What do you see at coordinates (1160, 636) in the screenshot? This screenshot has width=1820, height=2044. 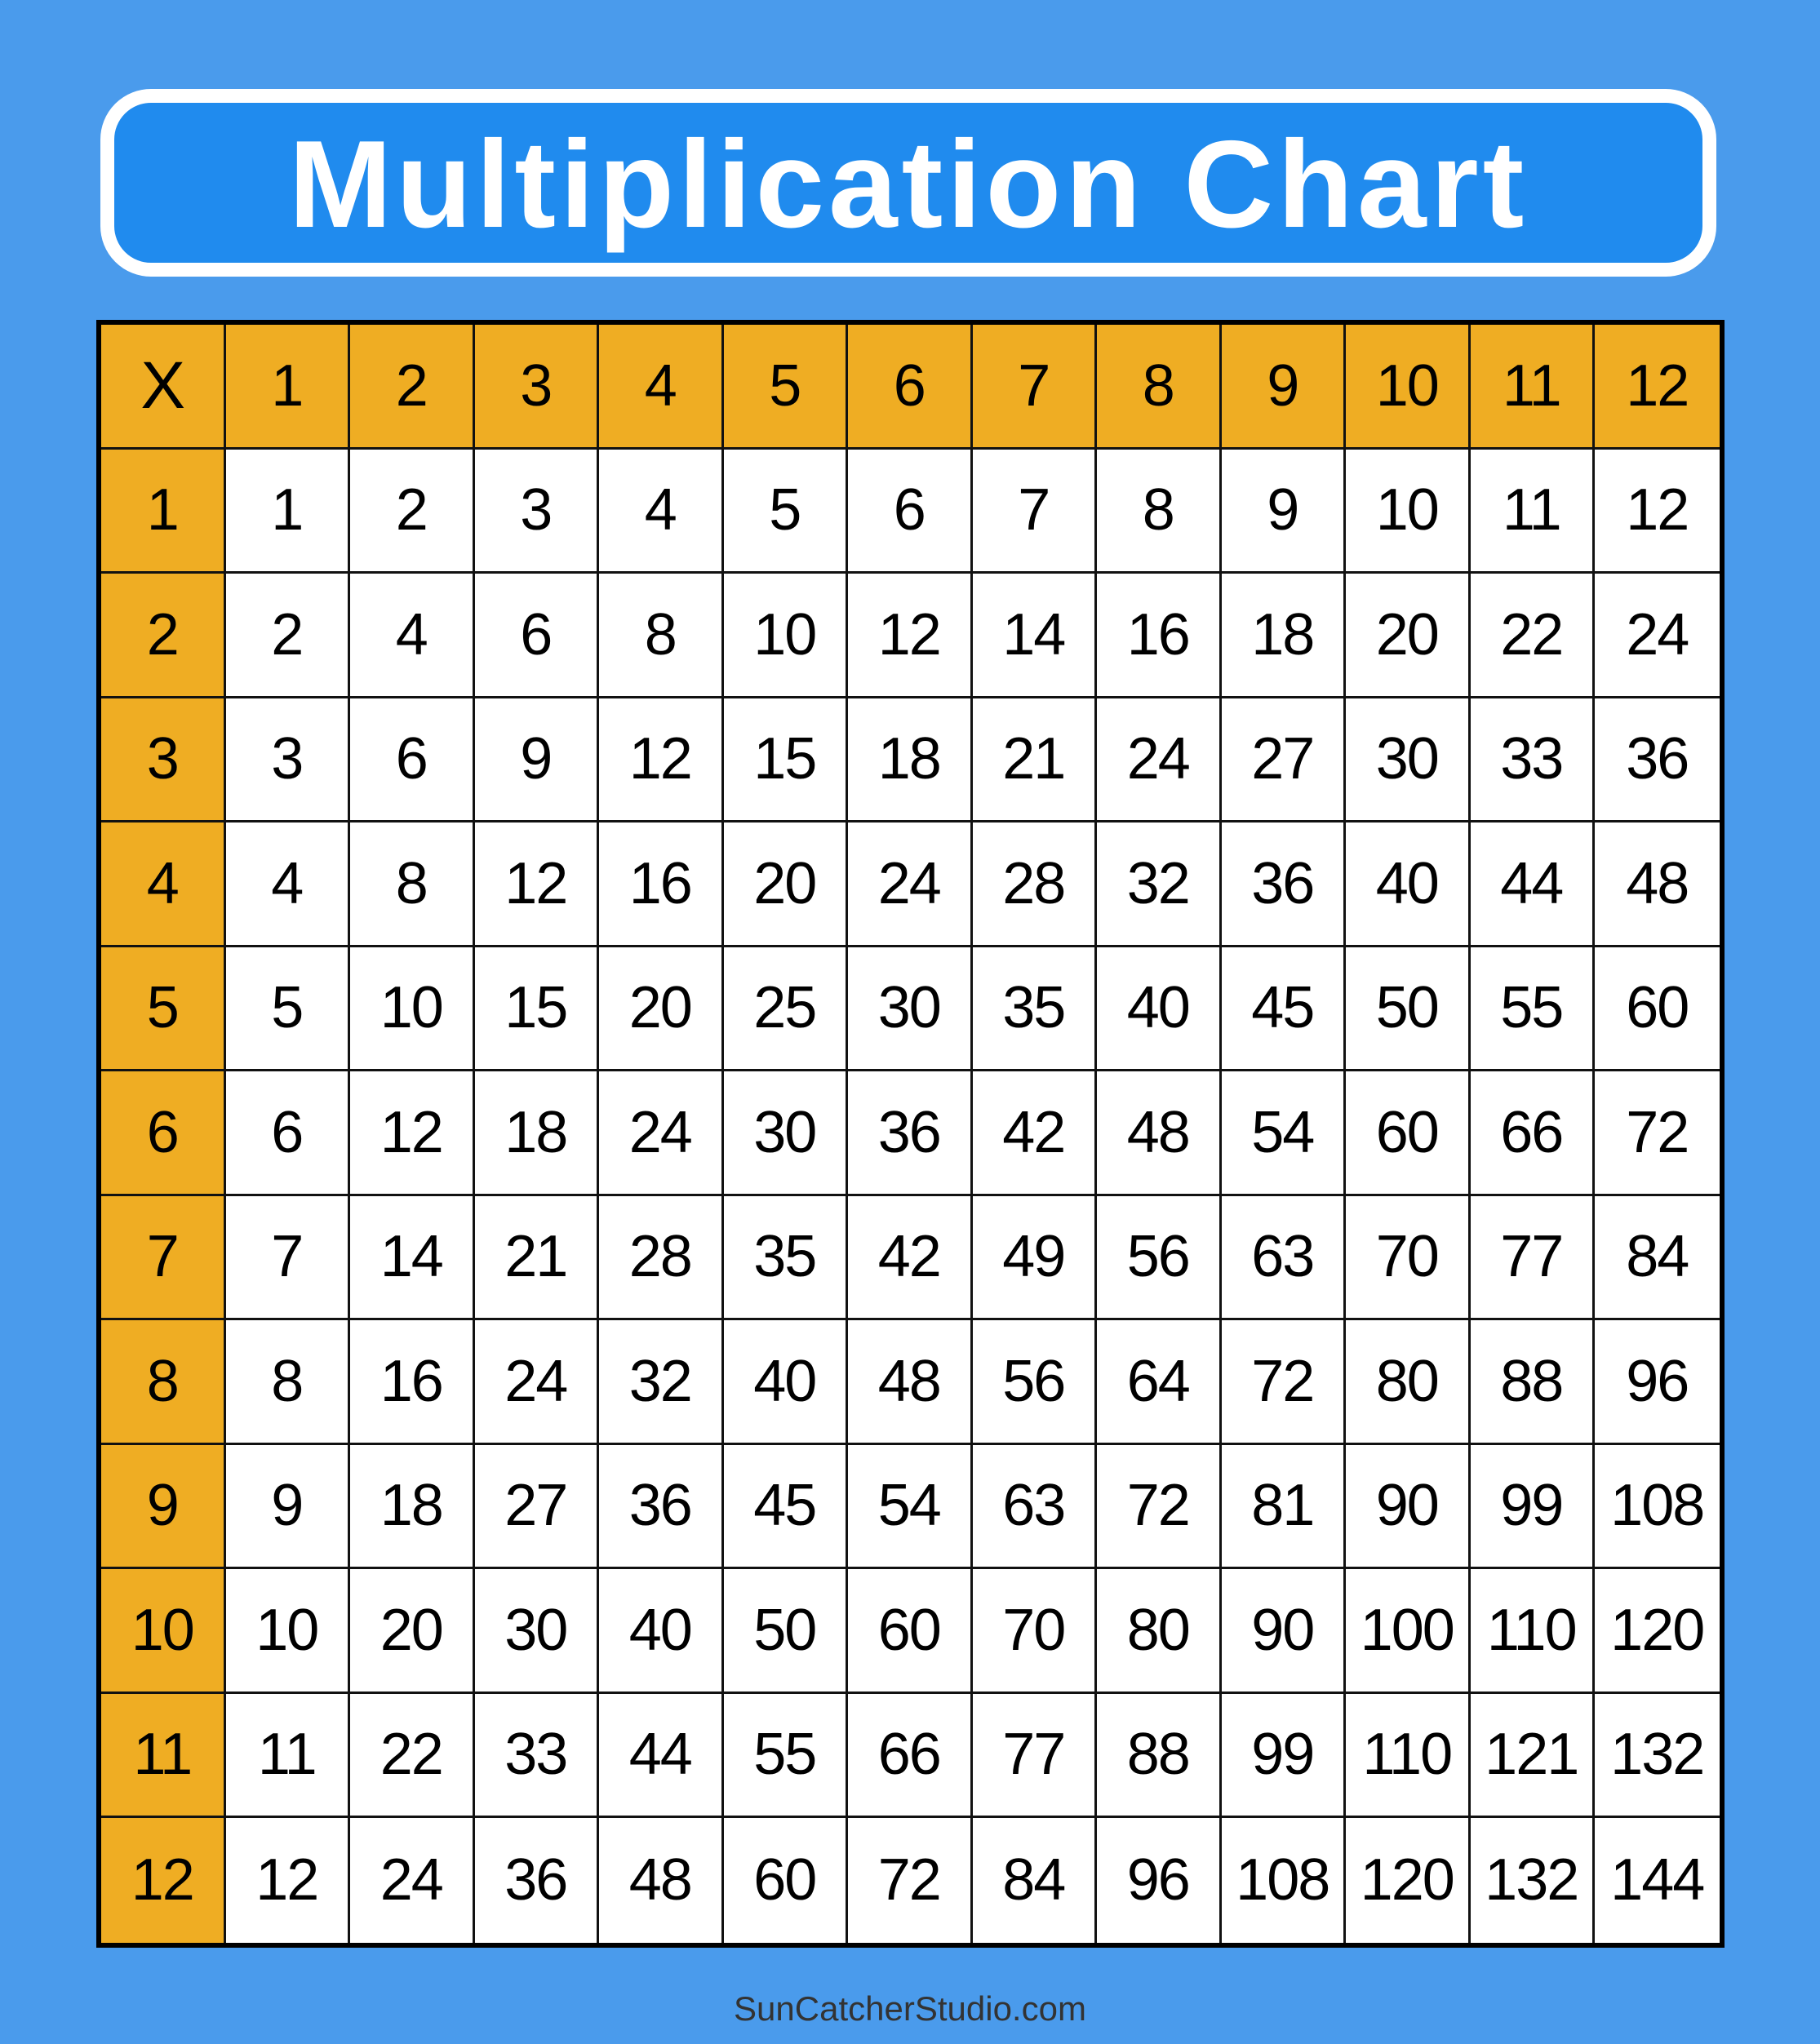 I see `table-cell: 16` at bounding box center [1160, 636].